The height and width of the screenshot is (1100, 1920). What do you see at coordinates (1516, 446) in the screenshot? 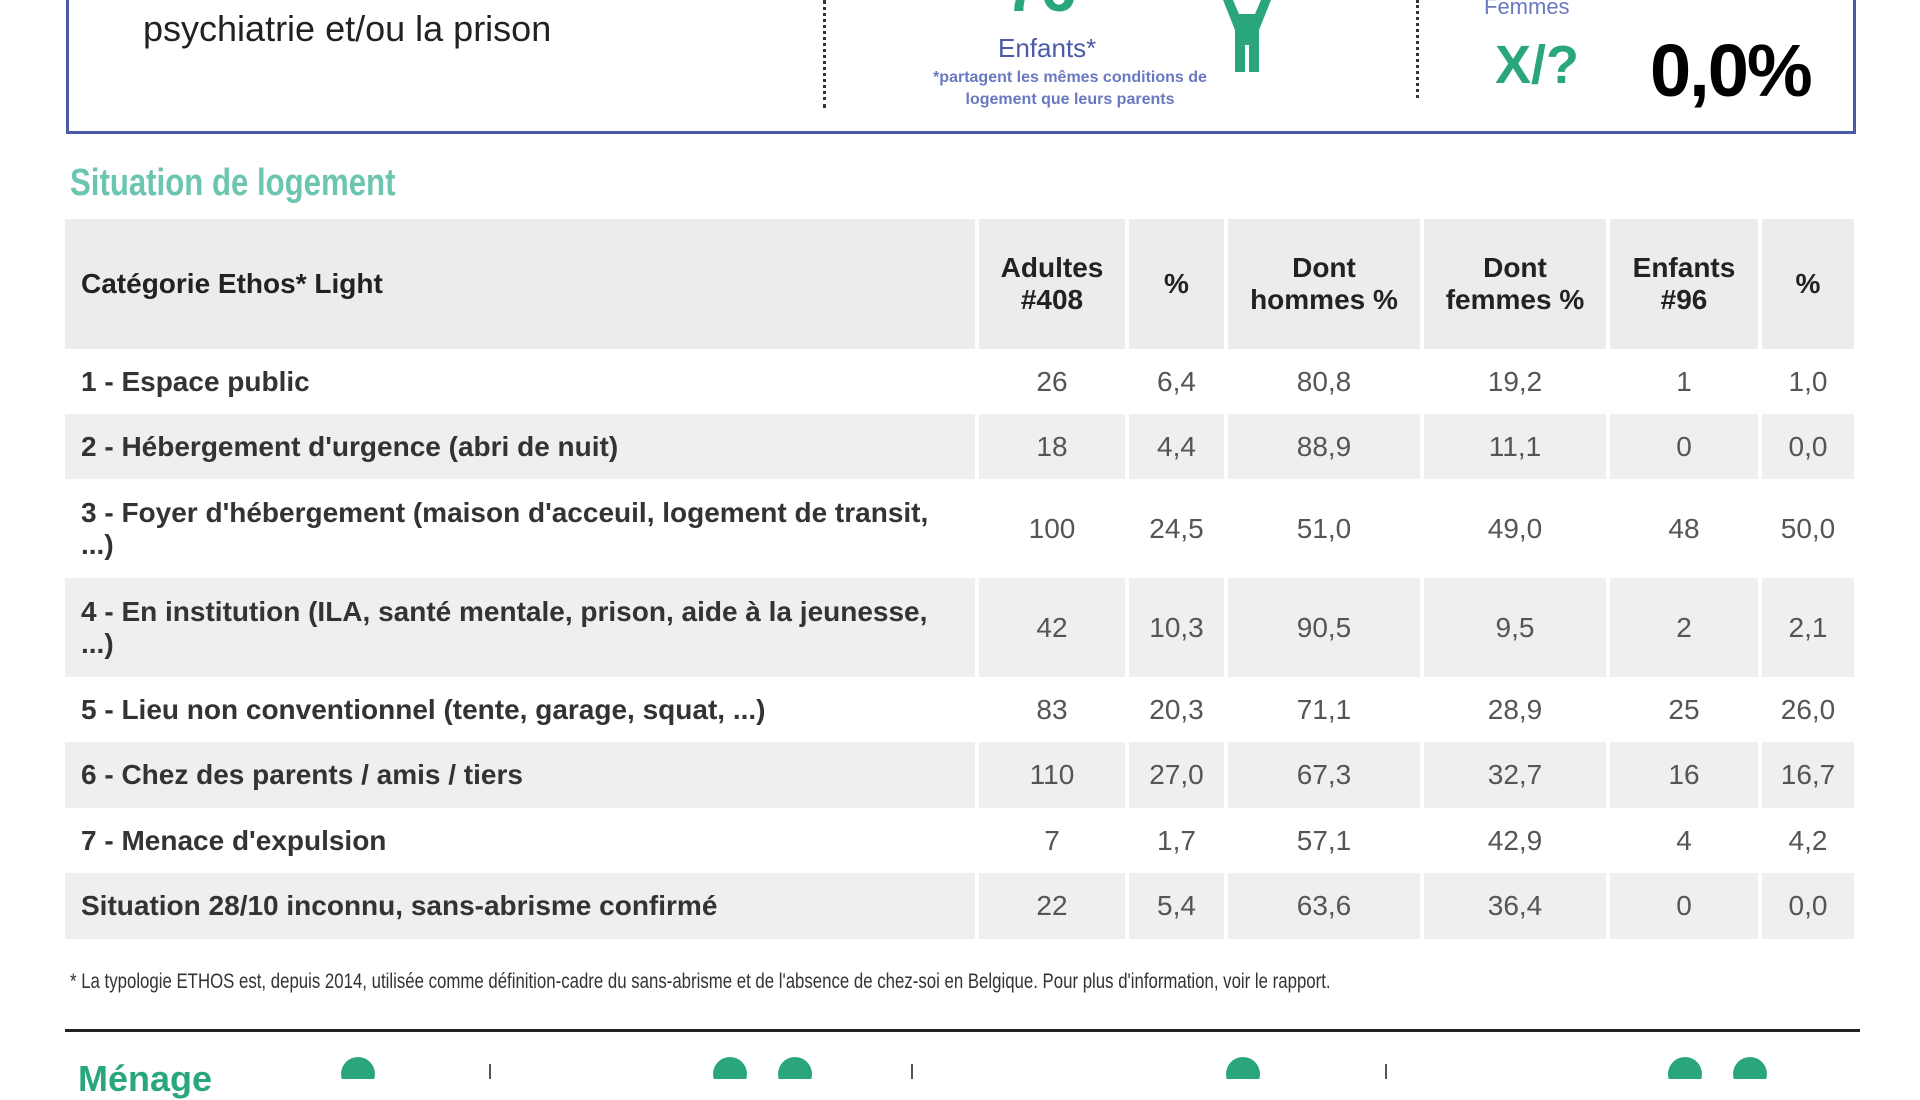
I see `table-cell: 11,1` at bounding box center [1516, 446].